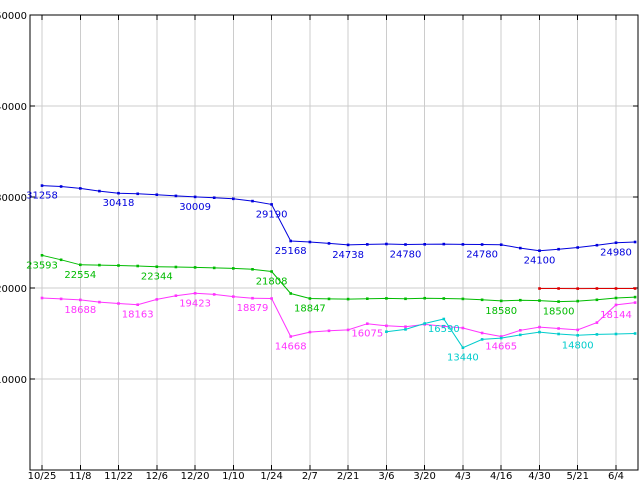 This screenshot has width=640, height=480. What do you see at coordinates (501, 475) in the screenshot?
I see `x-axis-tick-label: 4/16` at bounding box center [501, 475].